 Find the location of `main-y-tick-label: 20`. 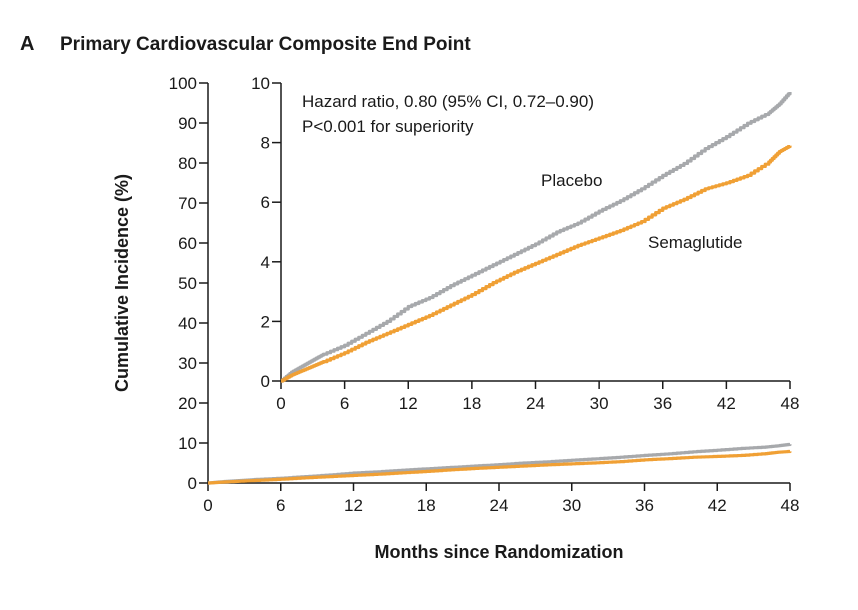

main-y-tick-label: 20 is located at coordinates (187, 403).